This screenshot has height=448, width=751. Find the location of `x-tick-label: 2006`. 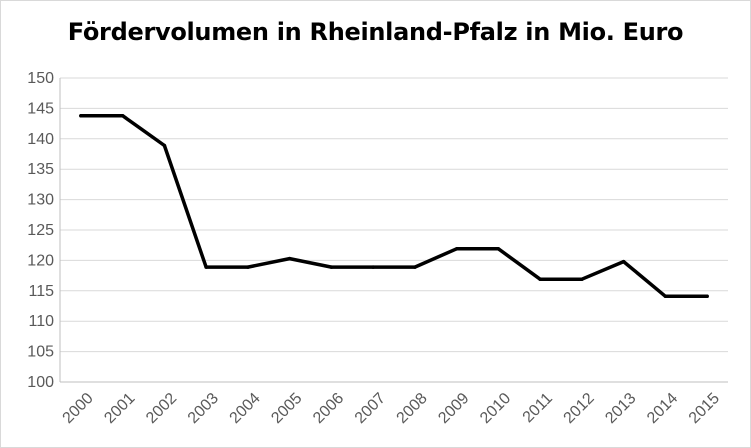

x-tick-label: 2006 is located at coordinates (328, 408).